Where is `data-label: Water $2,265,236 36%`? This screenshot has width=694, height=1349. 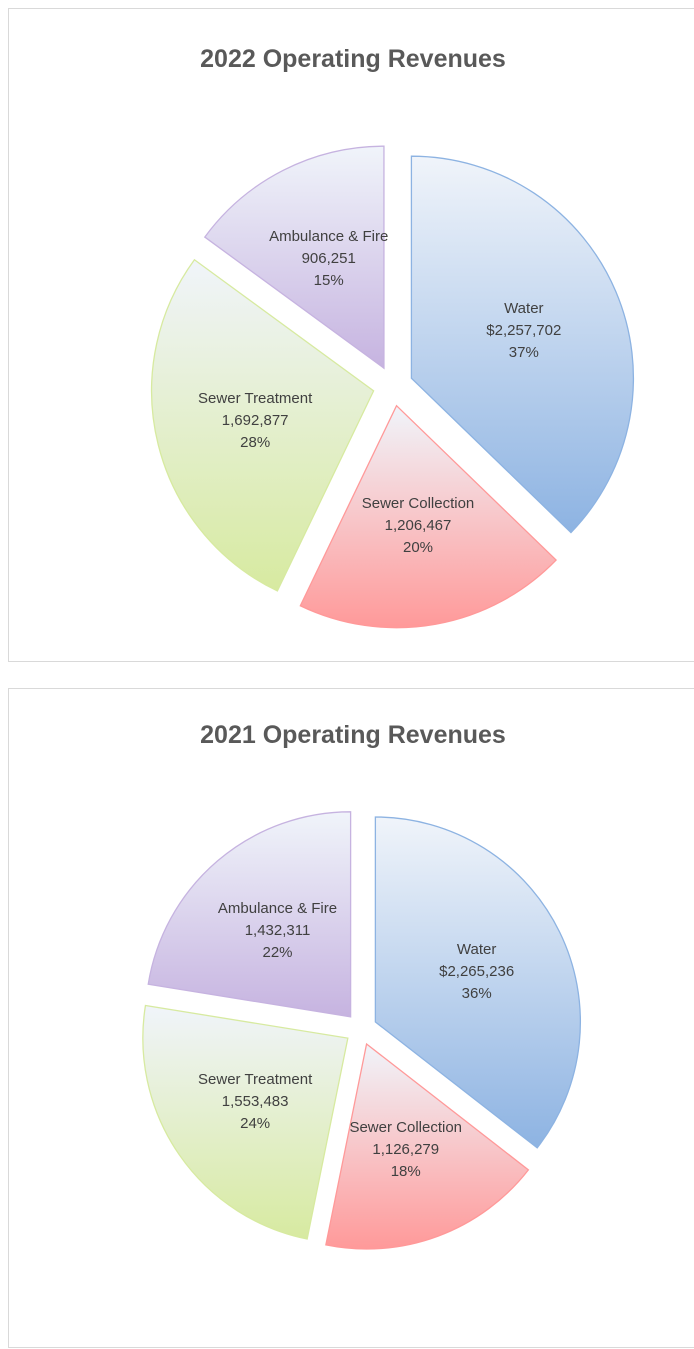
data-label: Water $2,265,236 36% is located at coordinates (477, 972).